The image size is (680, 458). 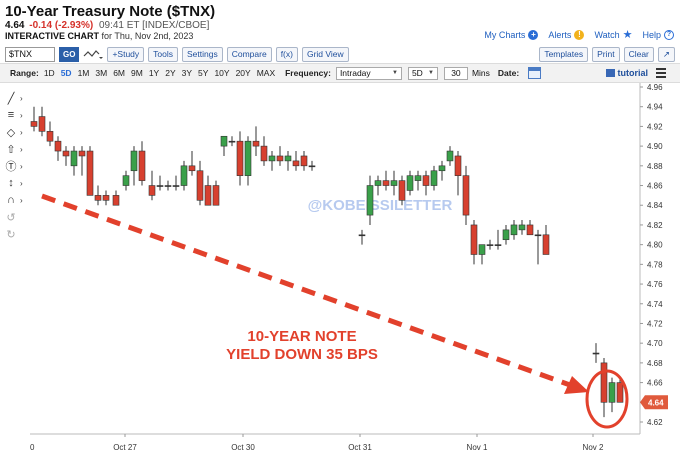 What do you see at coordinates (661, 73) in the screenshot?
I see `menu-icon` at bounding box center [661, 73].